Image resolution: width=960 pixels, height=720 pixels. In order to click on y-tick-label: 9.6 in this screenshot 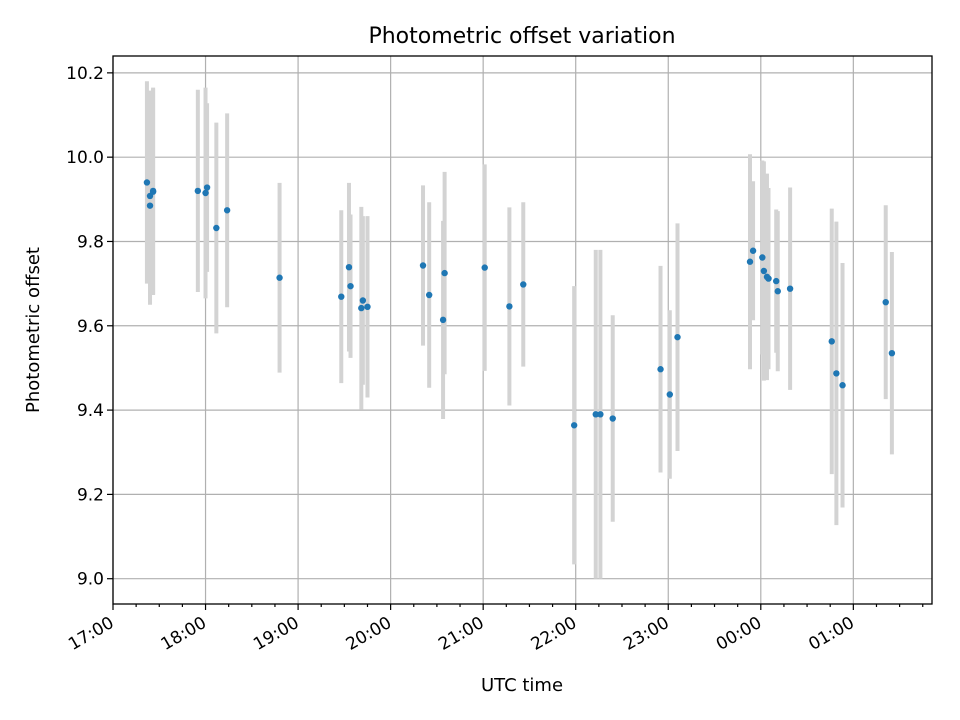, I will do `click(90, 327)`.